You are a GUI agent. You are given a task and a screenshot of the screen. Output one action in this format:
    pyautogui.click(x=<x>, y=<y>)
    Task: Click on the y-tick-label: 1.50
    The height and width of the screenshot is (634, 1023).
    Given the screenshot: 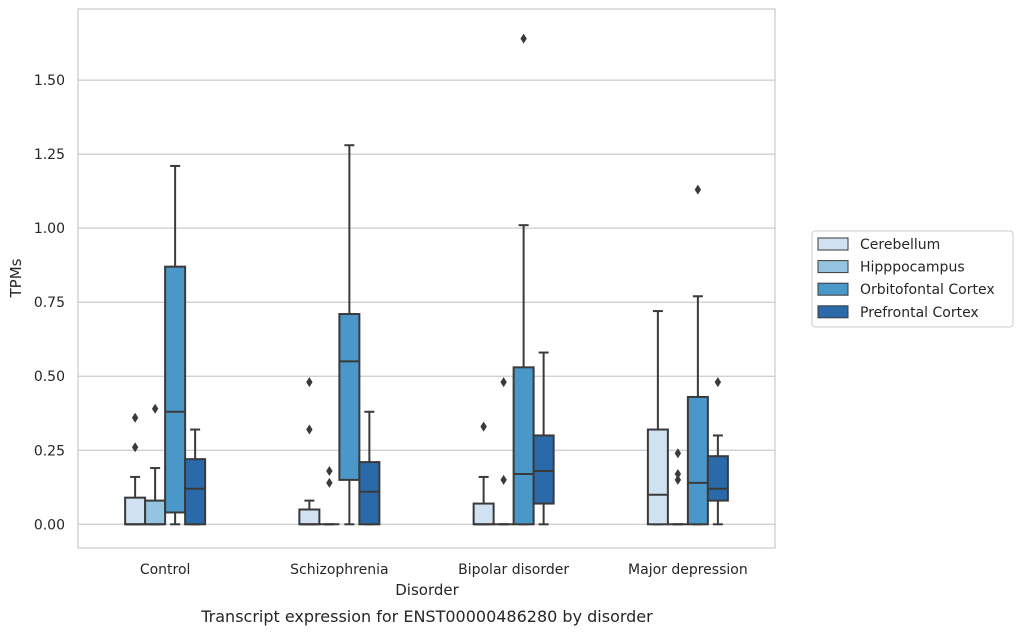 What is the action you would take?
    pyautogui.click(x=49, y=81)
    